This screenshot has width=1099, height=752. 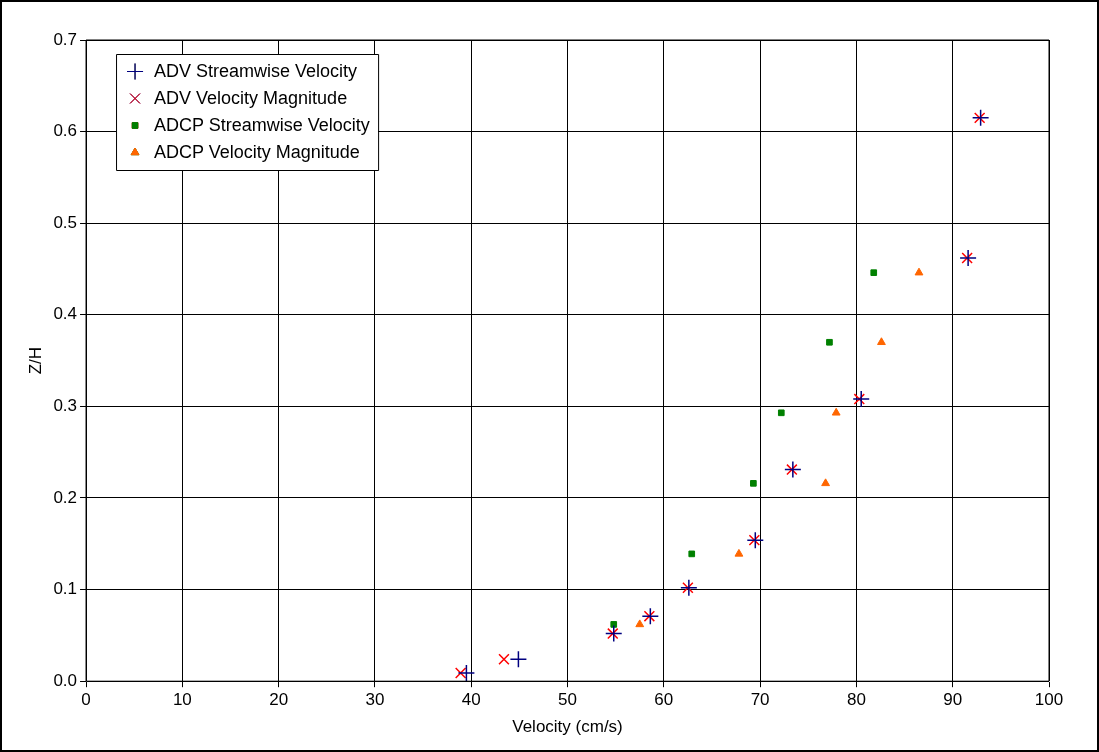 What do you see at coordinates (65, 131) in the screenshot?
I see `y-tick-label: 0.6` at bounding box center [65, 131].